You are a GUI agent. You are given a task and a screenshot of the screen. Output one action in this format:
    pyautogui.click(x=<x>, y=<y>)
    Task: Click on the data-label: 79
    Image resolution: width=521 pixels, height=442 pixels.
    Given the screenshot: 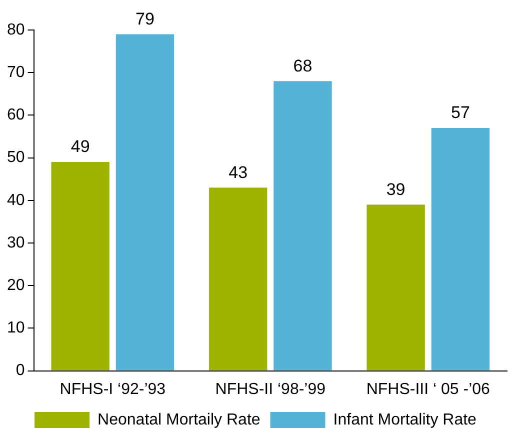 What is the action you would take?
    pyautogui.click(x=145, y=18)
    